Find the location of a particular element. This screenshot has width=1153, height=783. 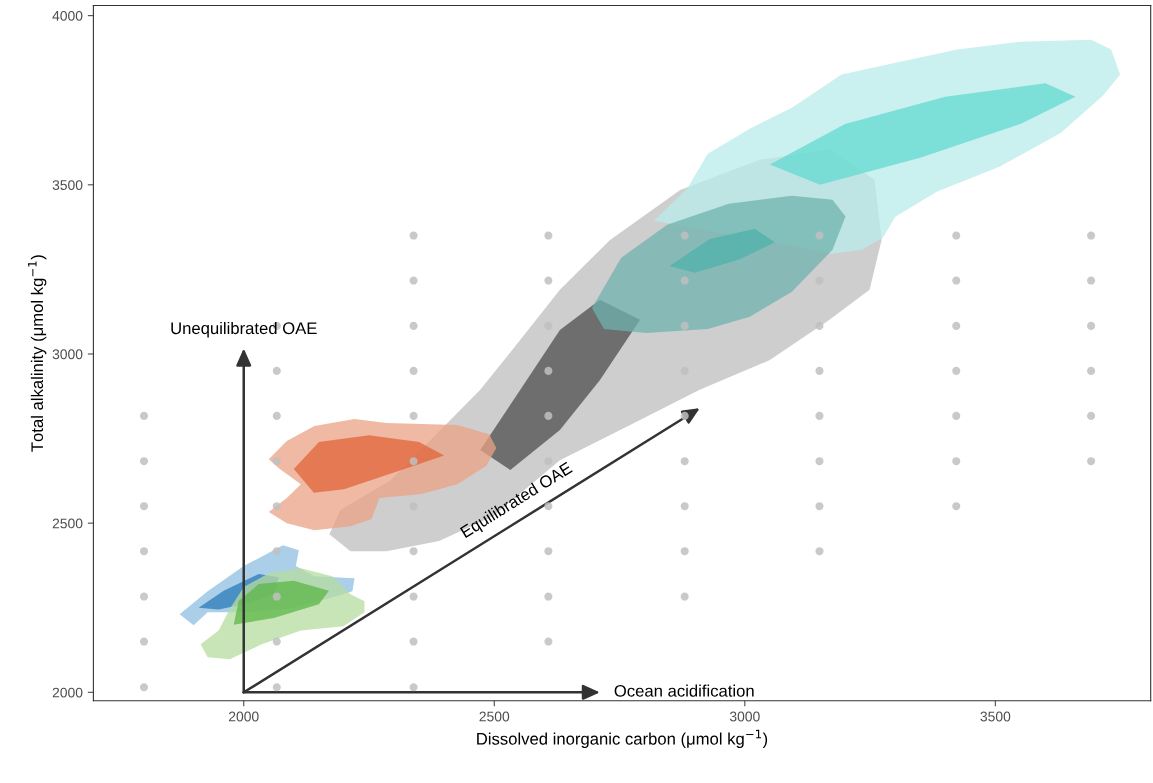

y-tick-label: 2500 is located at coordinates (67, 523).